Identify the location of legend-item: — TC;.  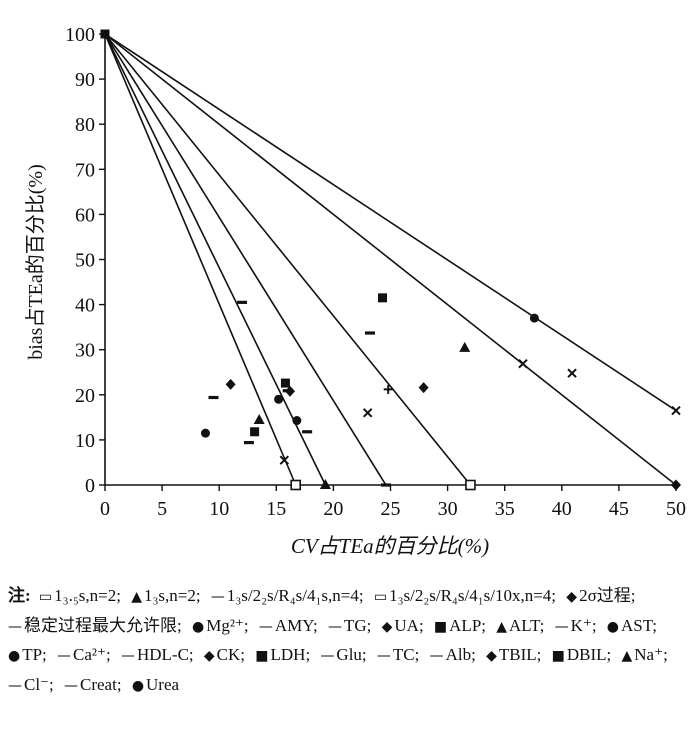
(398, 654).